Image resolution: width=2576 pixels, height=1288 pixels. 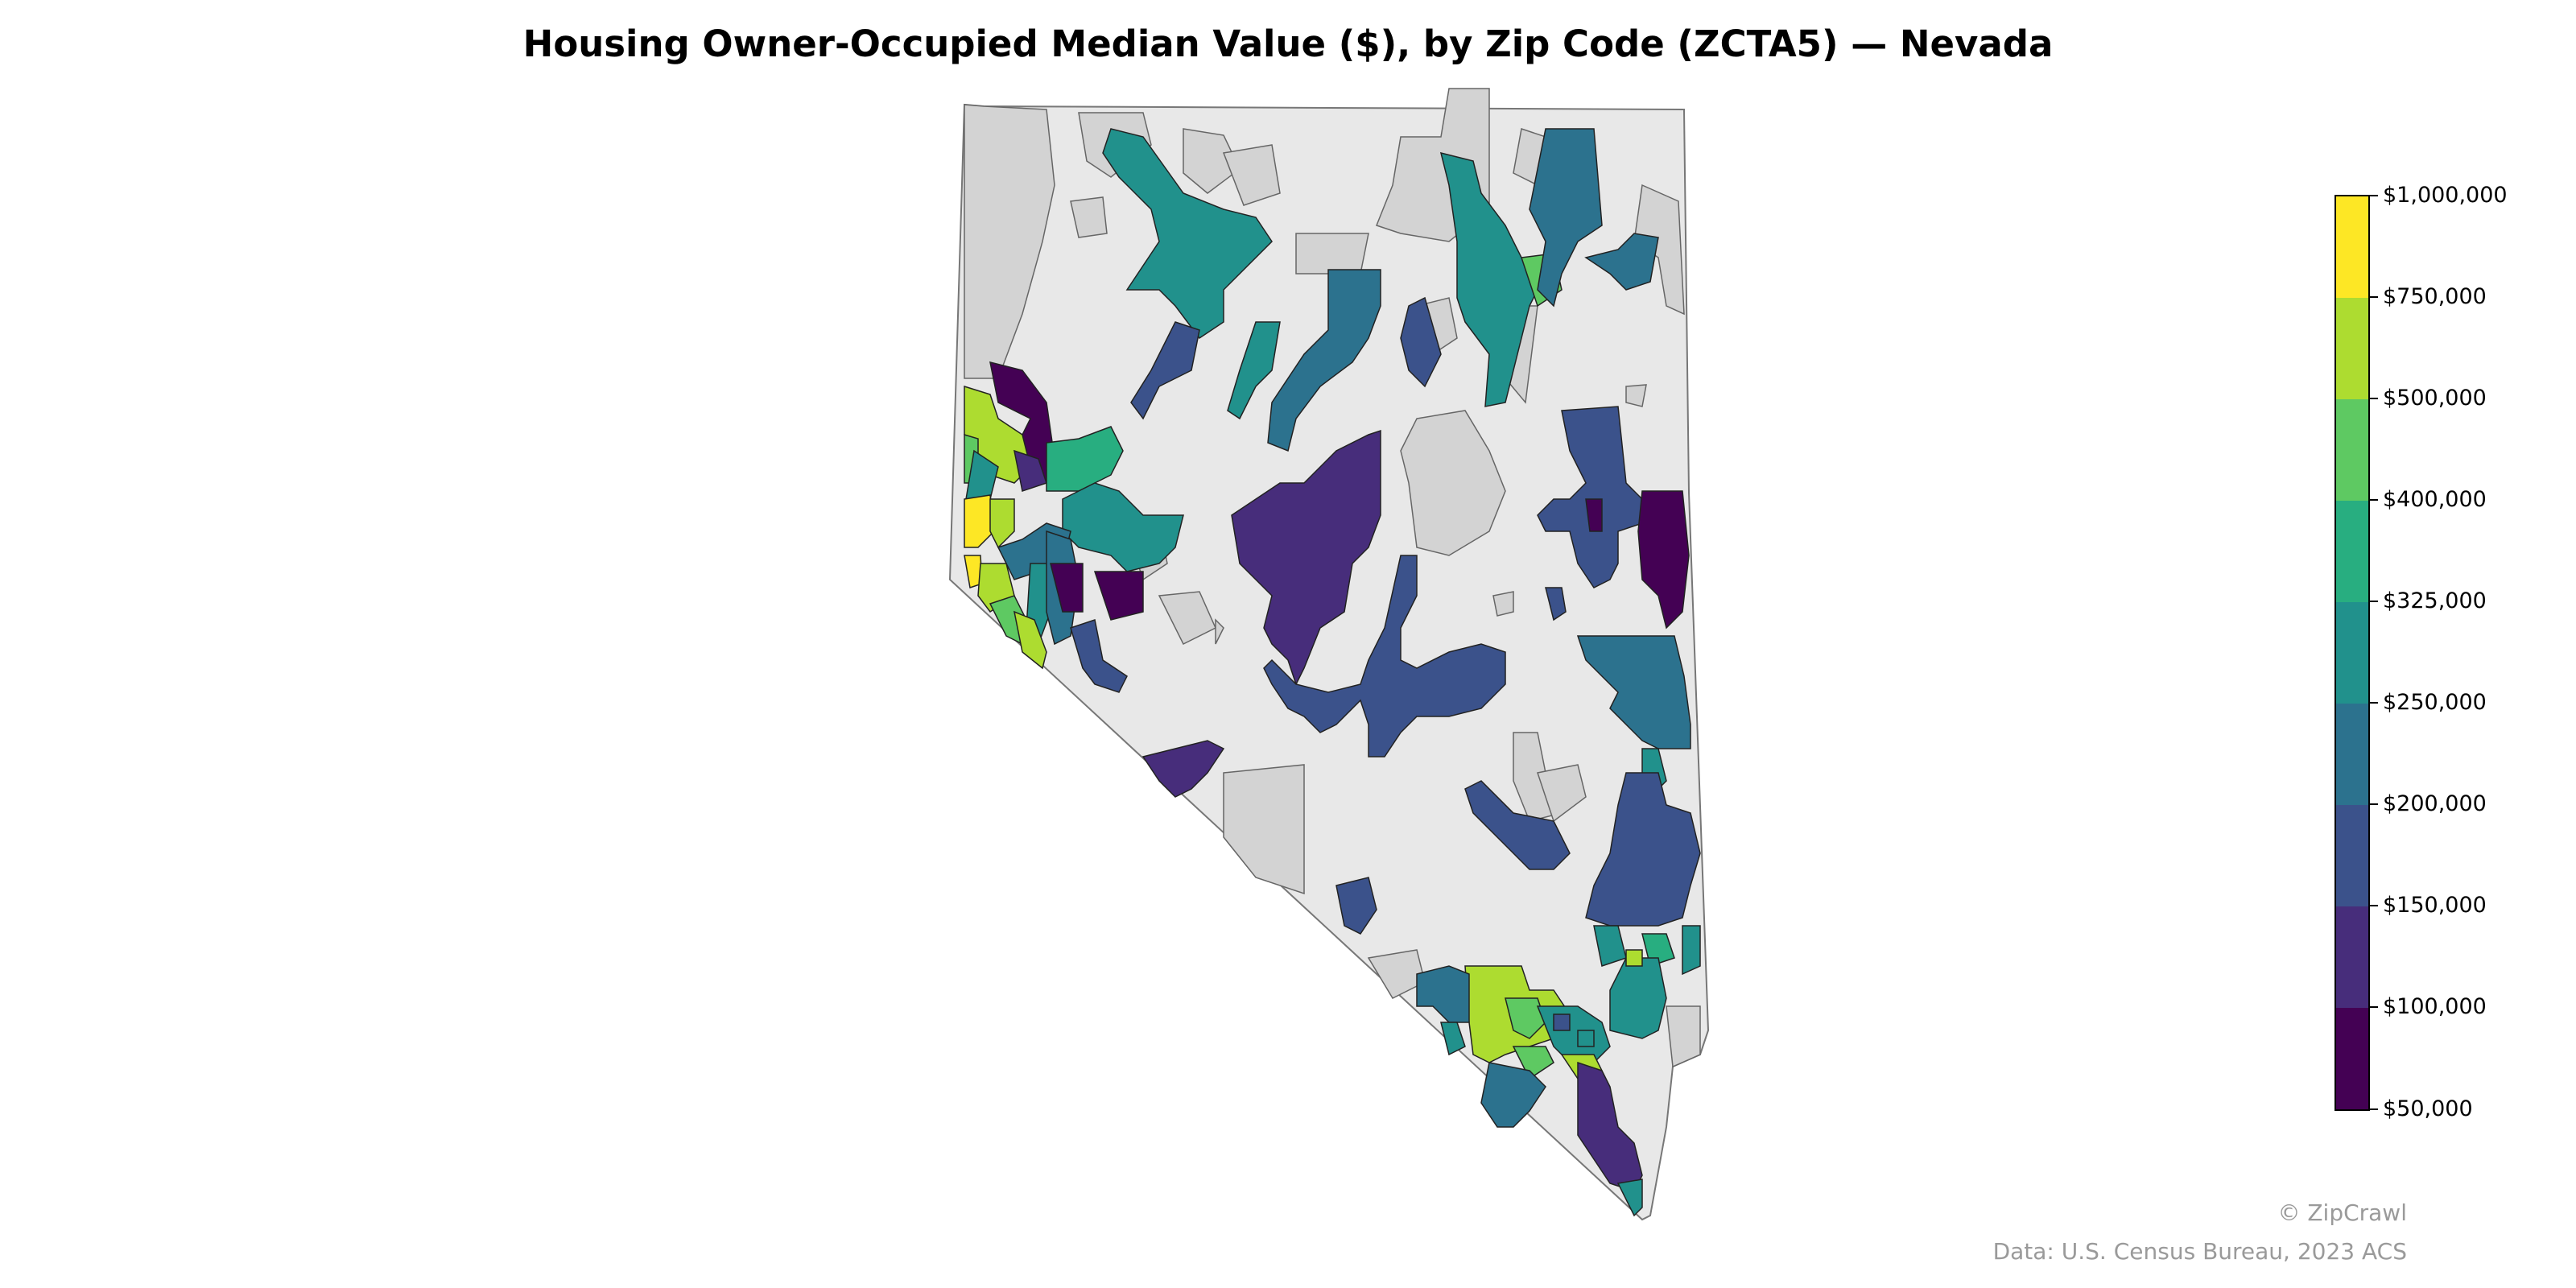 What do you see at coordinates (2199, 1251) in the screenshot?
I see `source-text: Data: U.S. Census Bureau, 2023 ACS` at bounding box center [2199, 1251].